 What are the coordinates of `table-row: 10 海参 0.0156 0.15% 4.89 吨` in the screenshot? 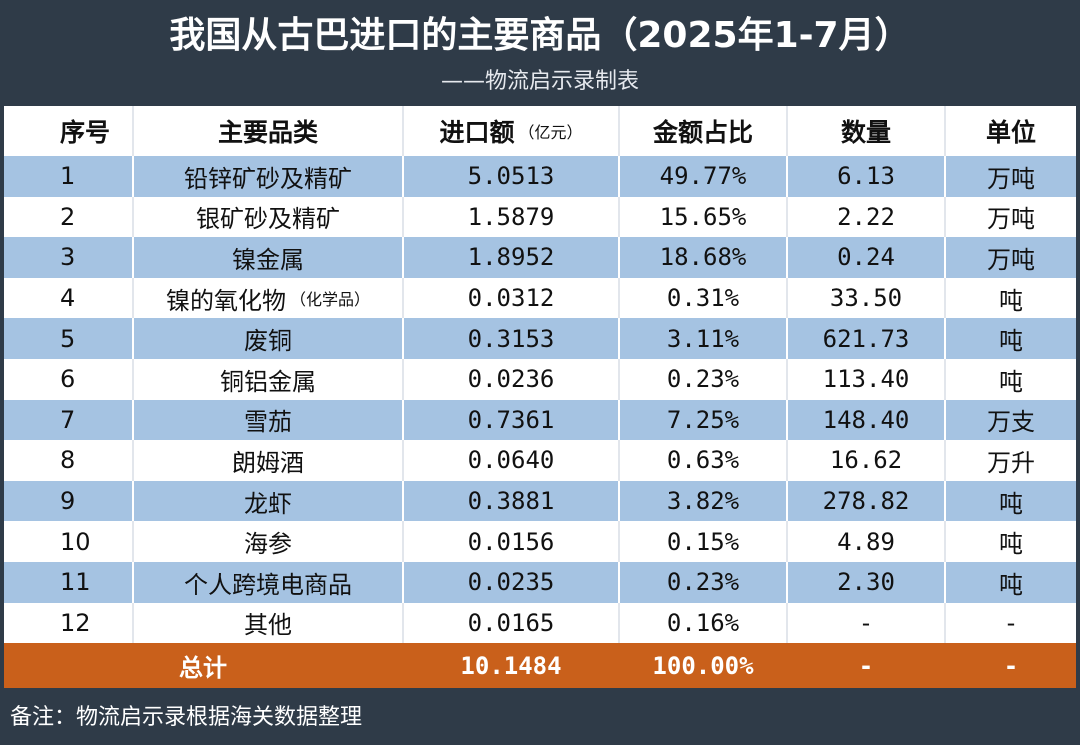 It's located at (540, 542).